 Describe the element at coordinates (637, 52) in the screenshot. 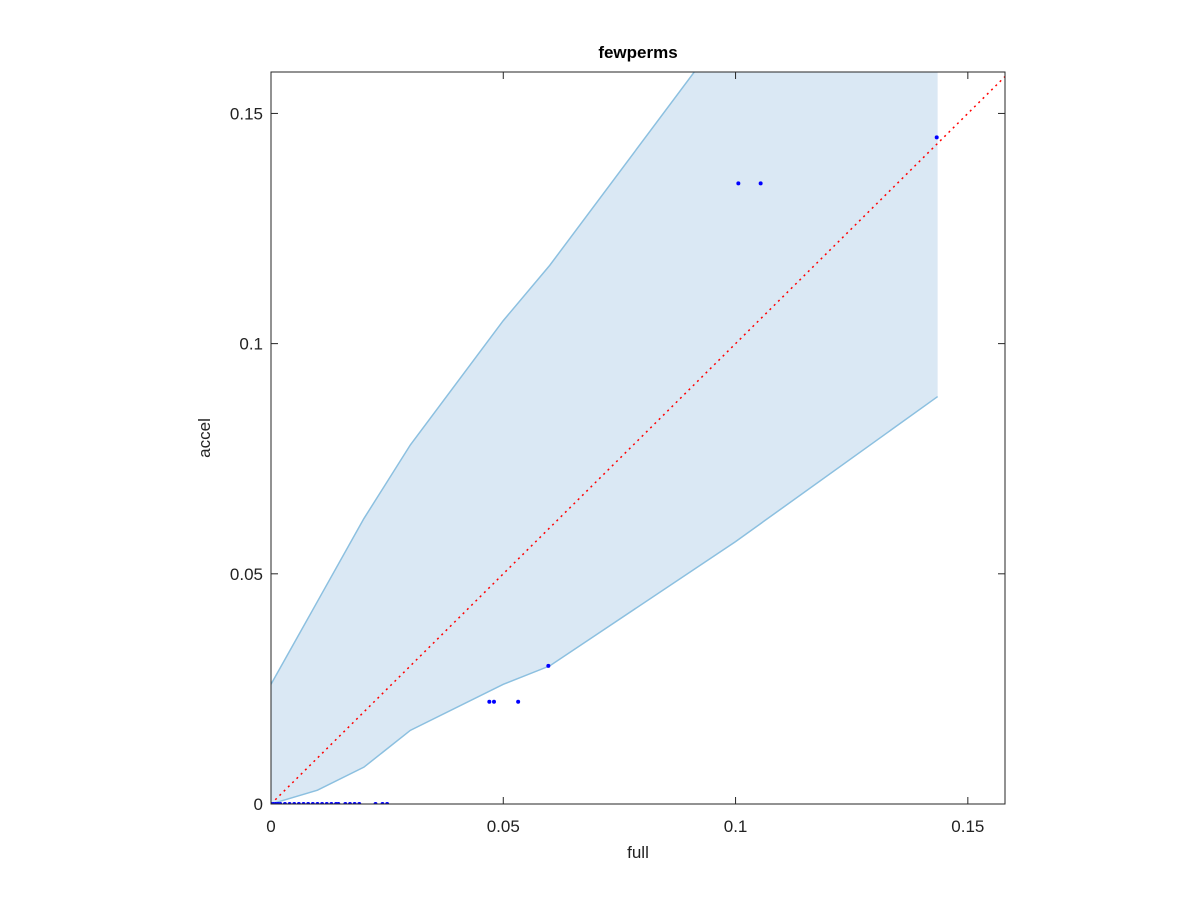

I see `chart-title: fewperms` at that location.